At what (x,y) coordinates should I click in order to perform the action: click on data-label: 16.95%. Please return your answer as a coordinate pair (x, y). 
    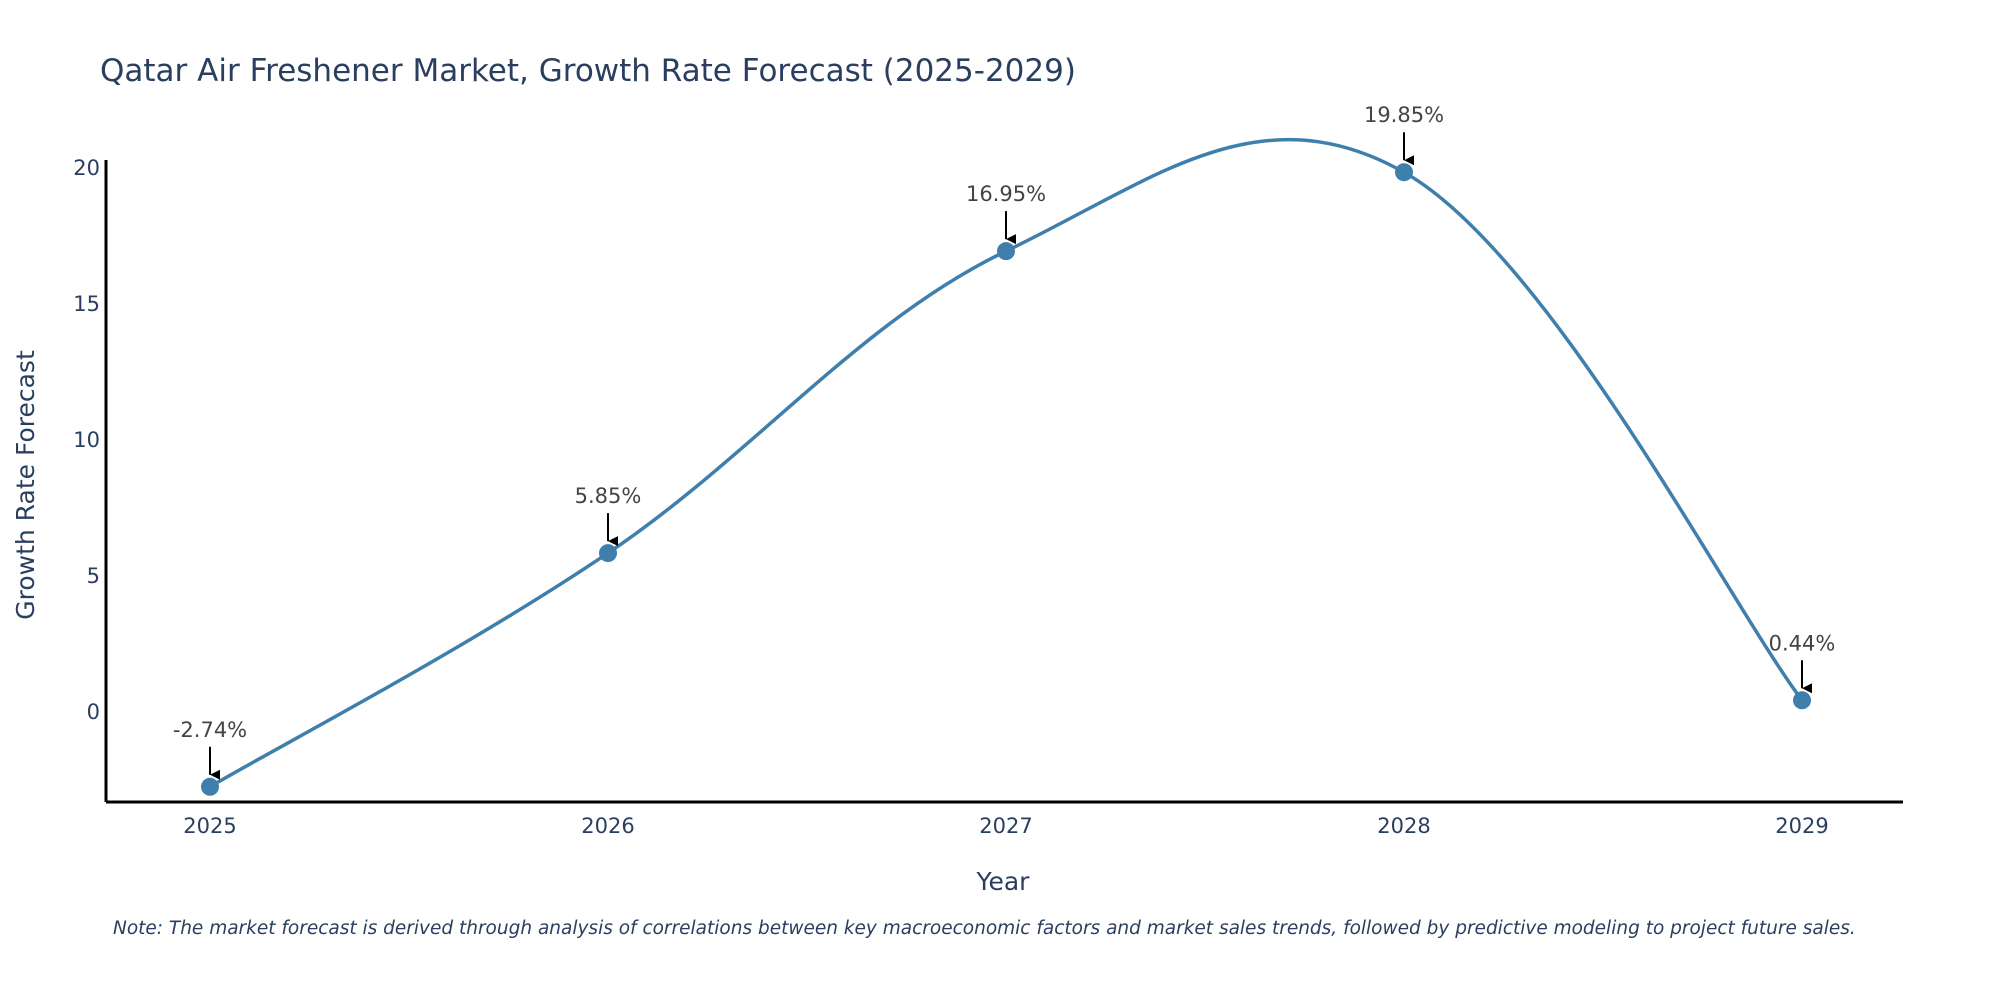
    Looking at the image, I should click on (1006, 194).